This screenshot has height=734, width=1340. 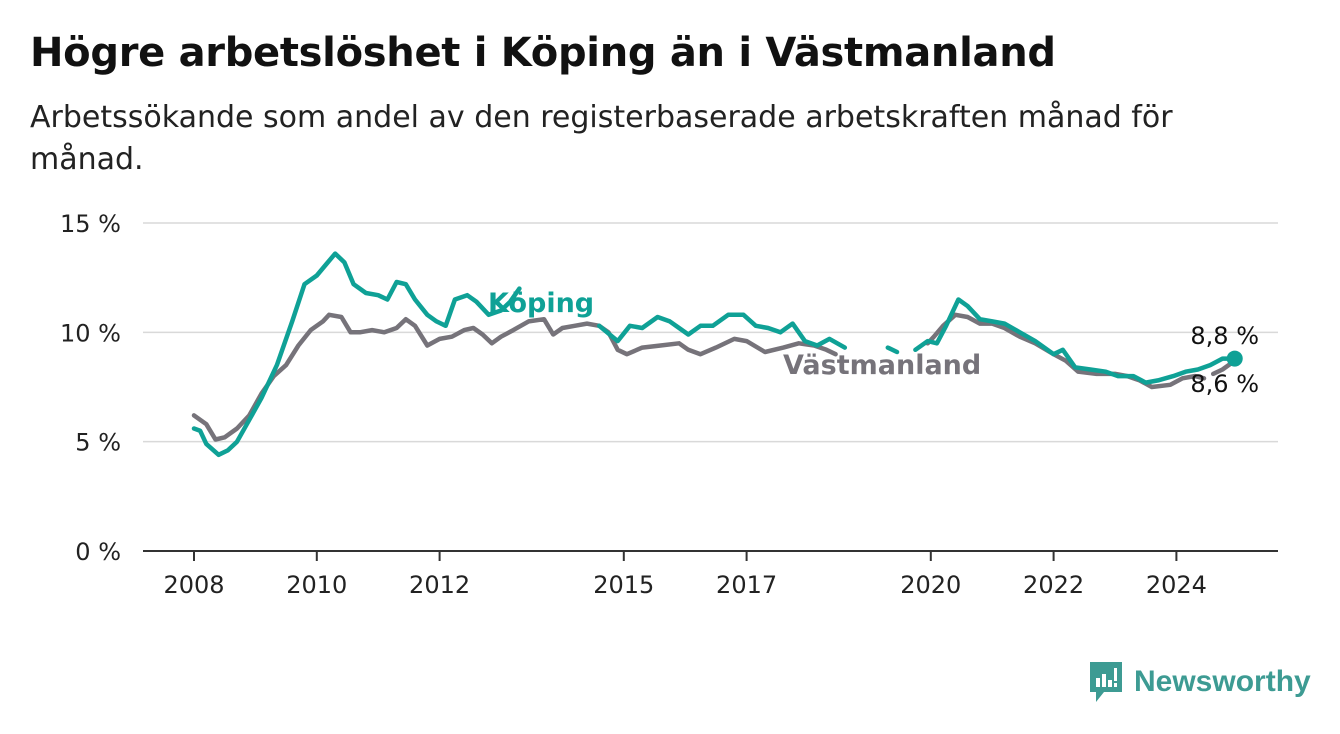 What do you see at coordinates (873, 343) in the screenshot?
I see `series-annotations: Köping Västmanland 8,8 % 8,6 %` at bounding box center [873, 343].